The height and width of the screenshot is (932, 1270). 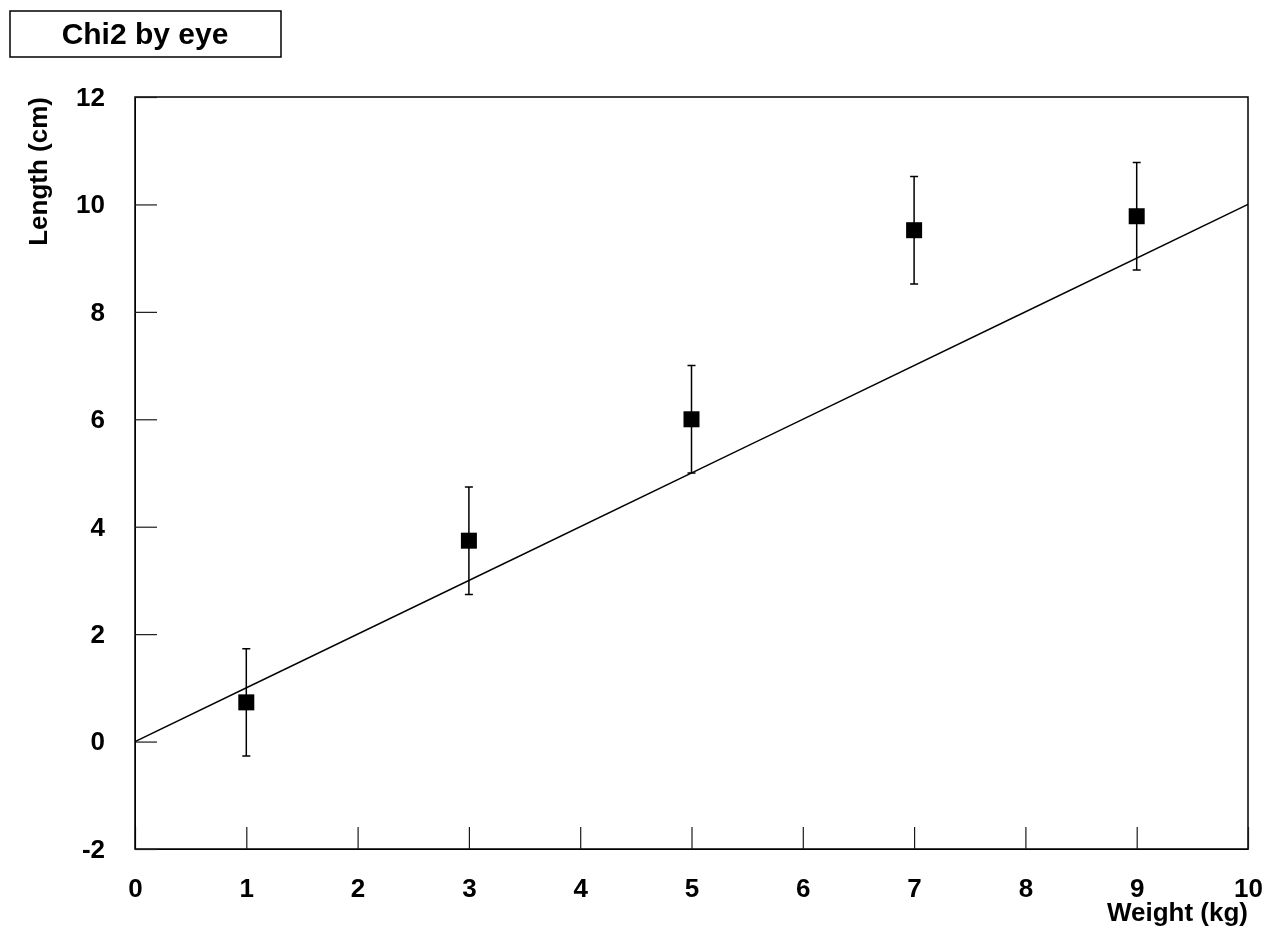 What do you see at coordinates (135, 888) in the screenshot?
I see `x-tick-label: 0` at bounding box center [135, 888].